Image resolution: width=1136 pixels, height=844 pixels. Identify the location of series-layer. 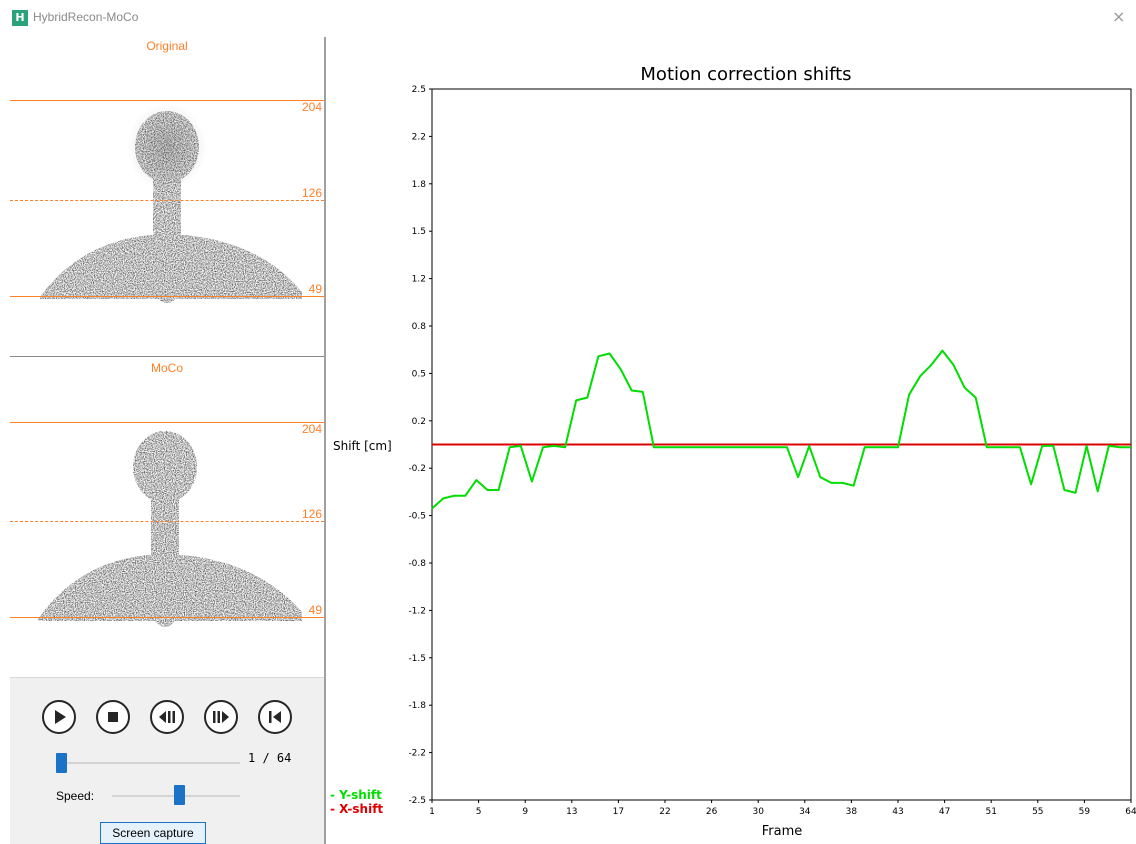
(781, 429).